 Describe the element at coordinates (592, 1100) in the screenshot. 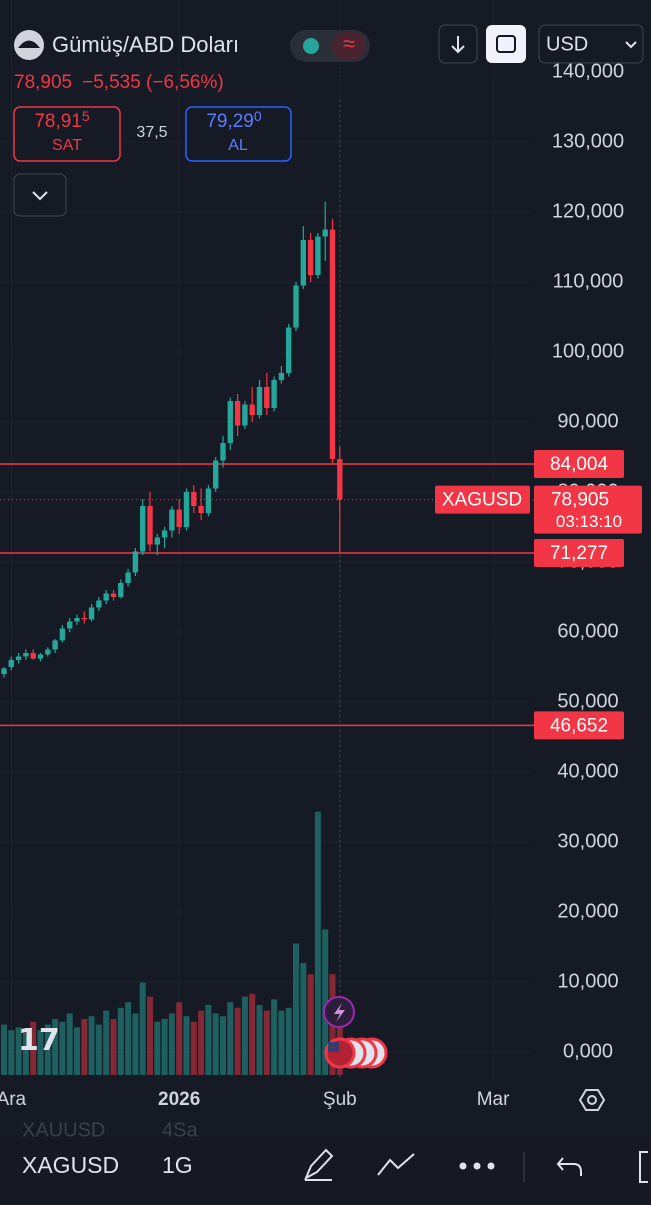

I see `settings-icon` at that location.